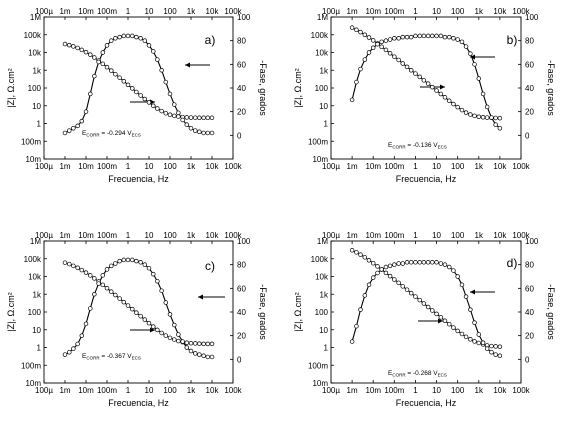  Describe the element at coordinates (191, 235) in the screenshot. I see `x-tick-label-top: 1k` at that location.